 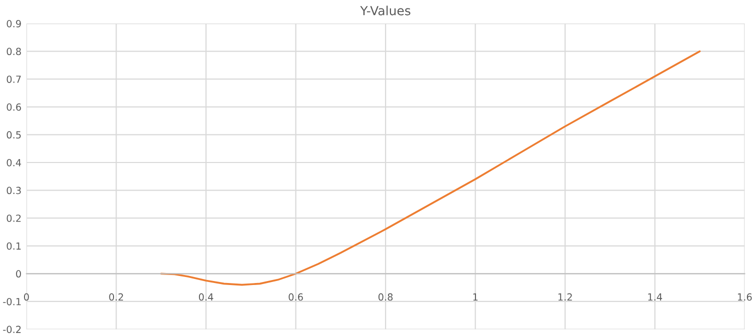 What do you see at coordinates (12, 330) in the screenshot?
I see `y-tick-label: -0.2` at bounding box center [12, 330].